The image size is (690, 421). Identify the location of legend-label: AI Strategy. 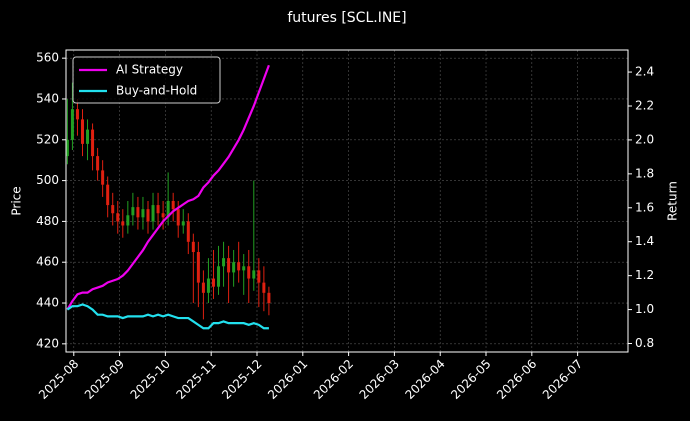
(149, 70).